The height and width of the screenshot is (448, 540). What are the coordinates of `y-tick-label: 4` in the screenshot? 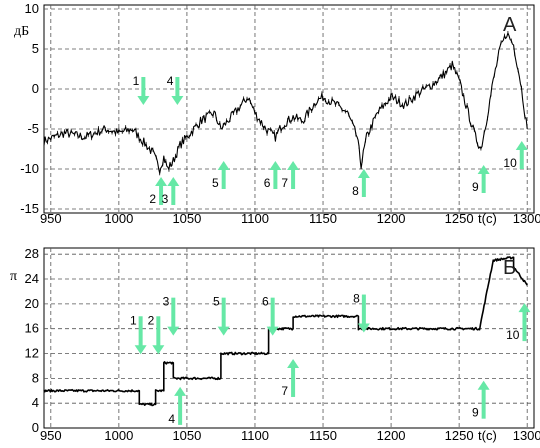 It's located at (35, 402).